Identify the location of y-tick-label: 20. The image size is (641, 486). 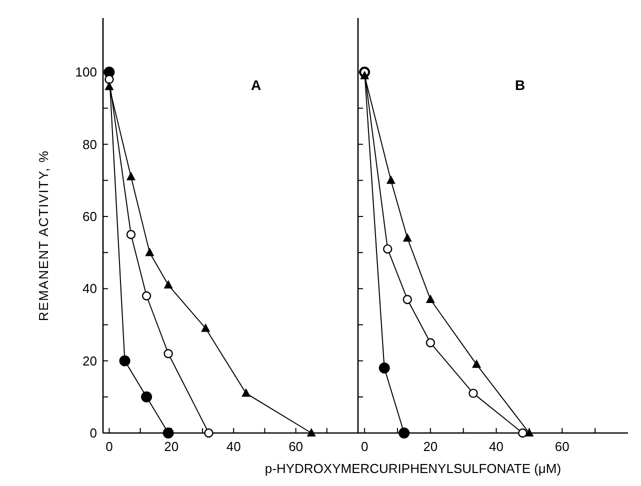
(89, 360).